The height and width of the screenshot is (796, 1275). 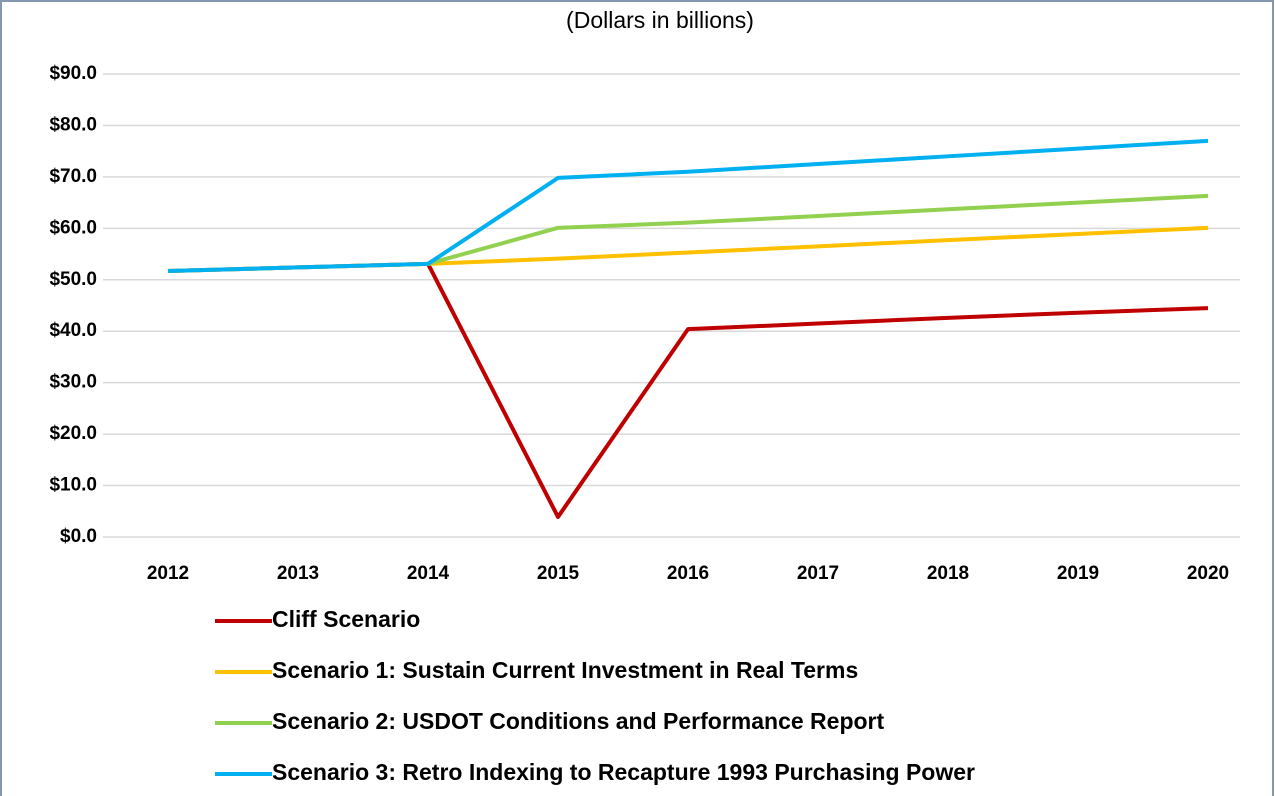 I want to click on x-tick-label: 2018, so click(x=948, y=573).